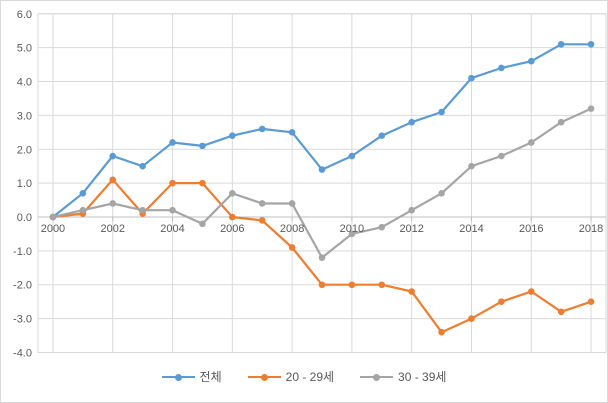 The height and width of the screenshot is (403, 608). What do you see at coordinates (352, 285) in the screenshot?
I see `data-point-1-2010` at bounding box center [352, 285].